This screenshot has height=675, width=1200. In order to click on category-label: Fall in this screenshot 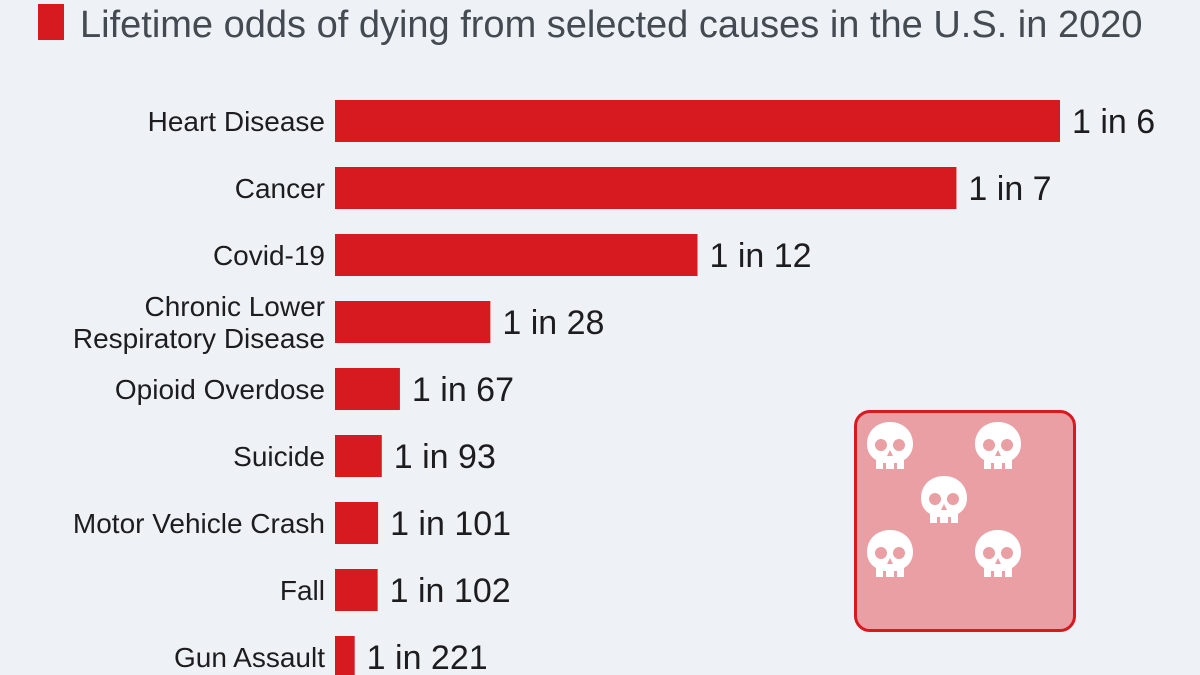, I will do `click(302, 590)`.